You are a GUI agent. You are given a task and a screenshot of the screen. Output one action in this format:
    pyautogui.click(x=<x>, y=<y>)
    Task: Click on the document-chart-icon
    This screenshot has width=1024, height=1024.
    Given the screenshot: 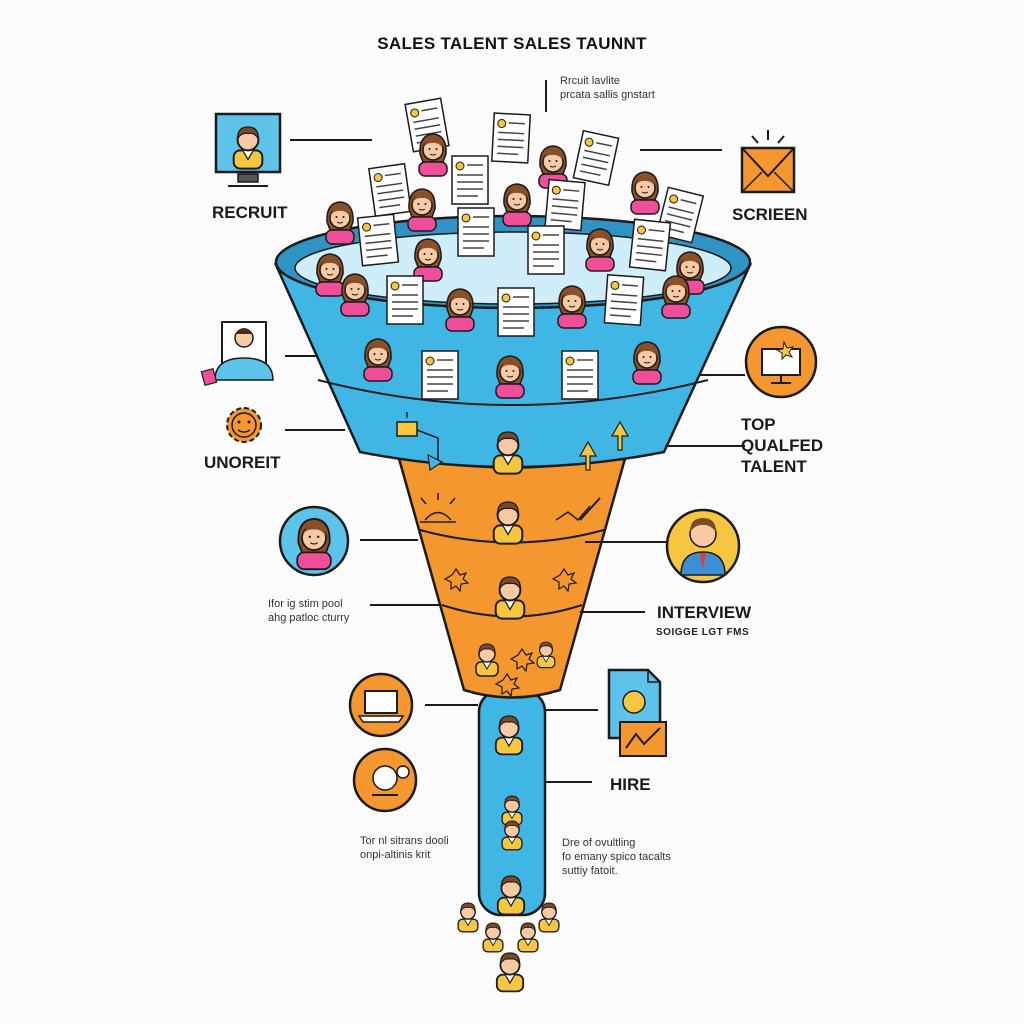 What is the action you would take?
    pyautogui.click(x=637, y=712)
    